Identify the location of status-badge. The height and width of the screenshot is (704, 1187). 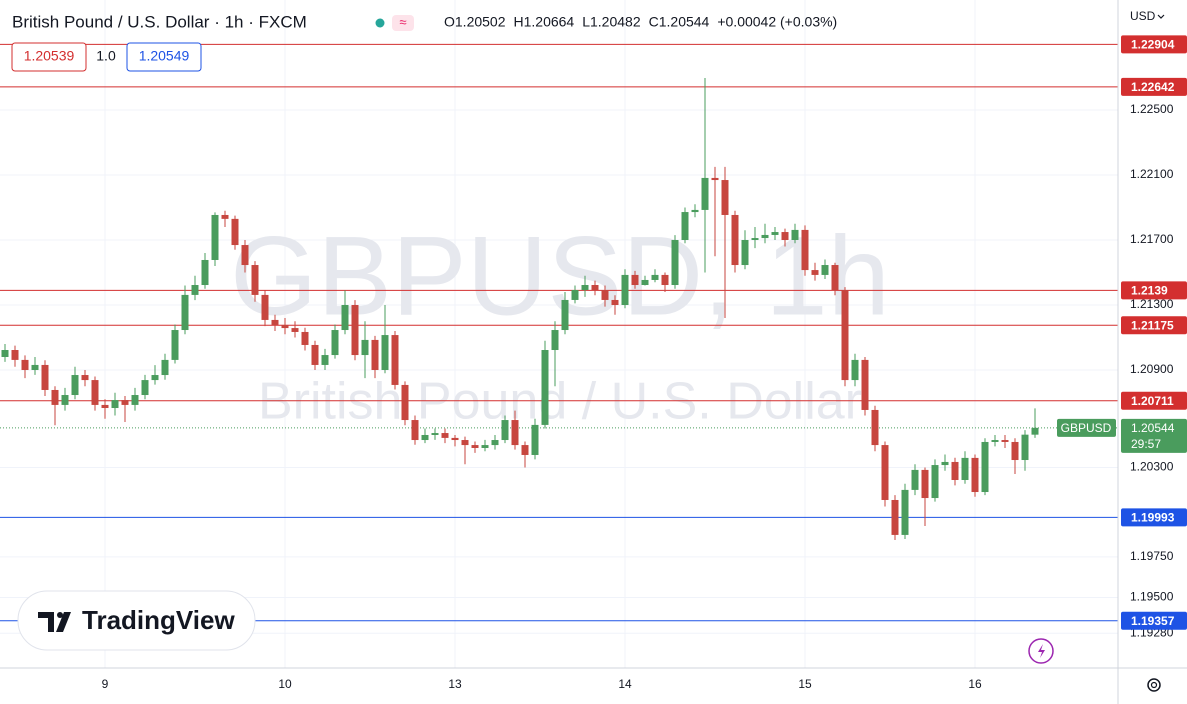
(403, 23).